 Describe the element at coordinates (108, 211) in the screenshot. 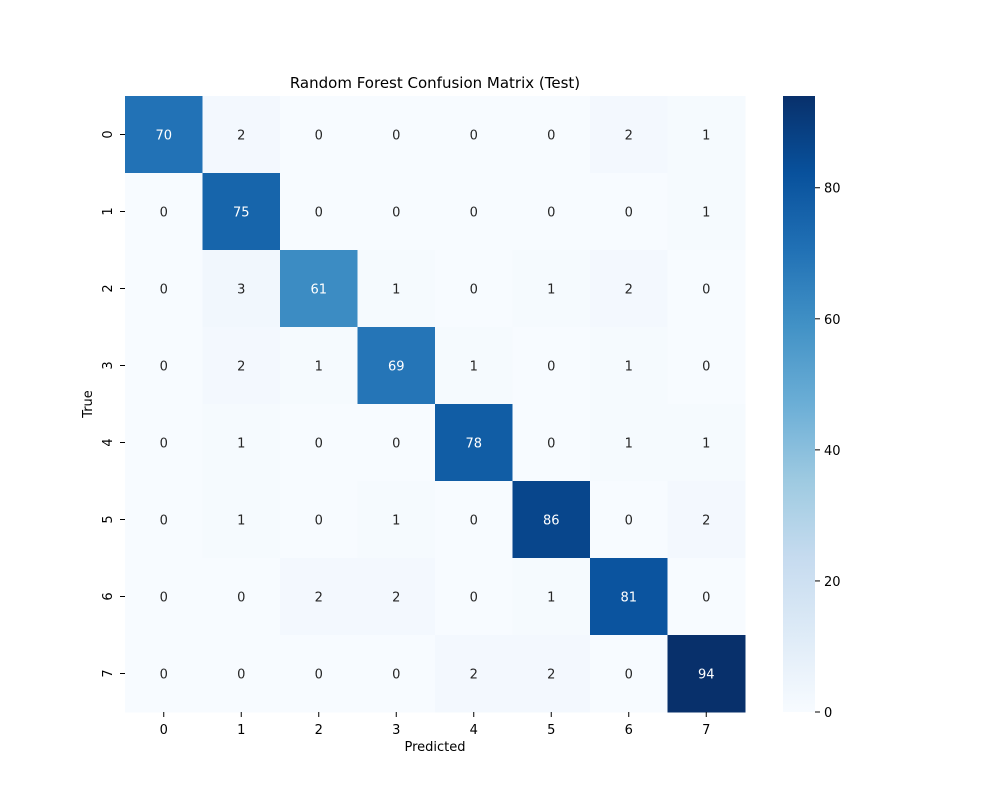

I see `y-tick-label: 1` at that location.